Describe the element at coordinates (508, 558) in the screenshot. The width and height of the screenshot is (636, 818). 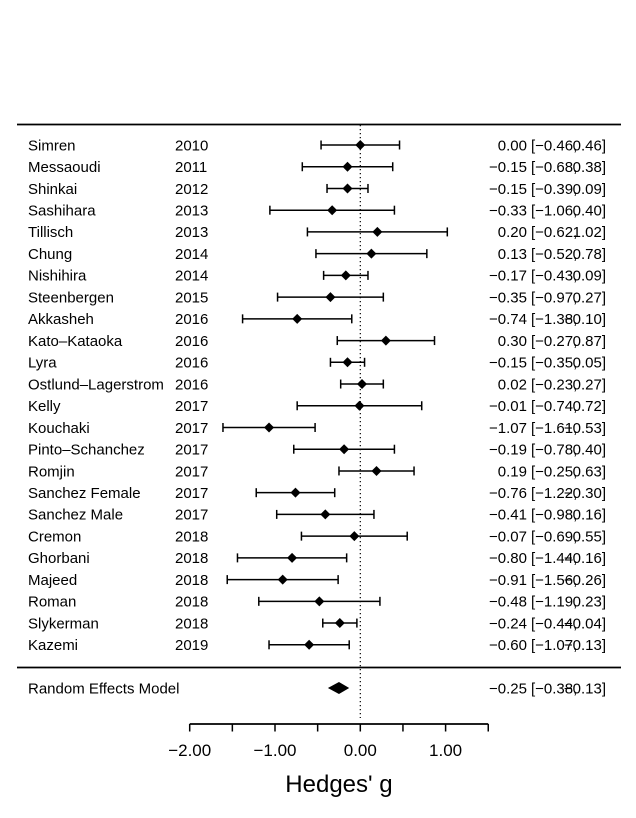
I see `estimate-value: −0.80` at that location.